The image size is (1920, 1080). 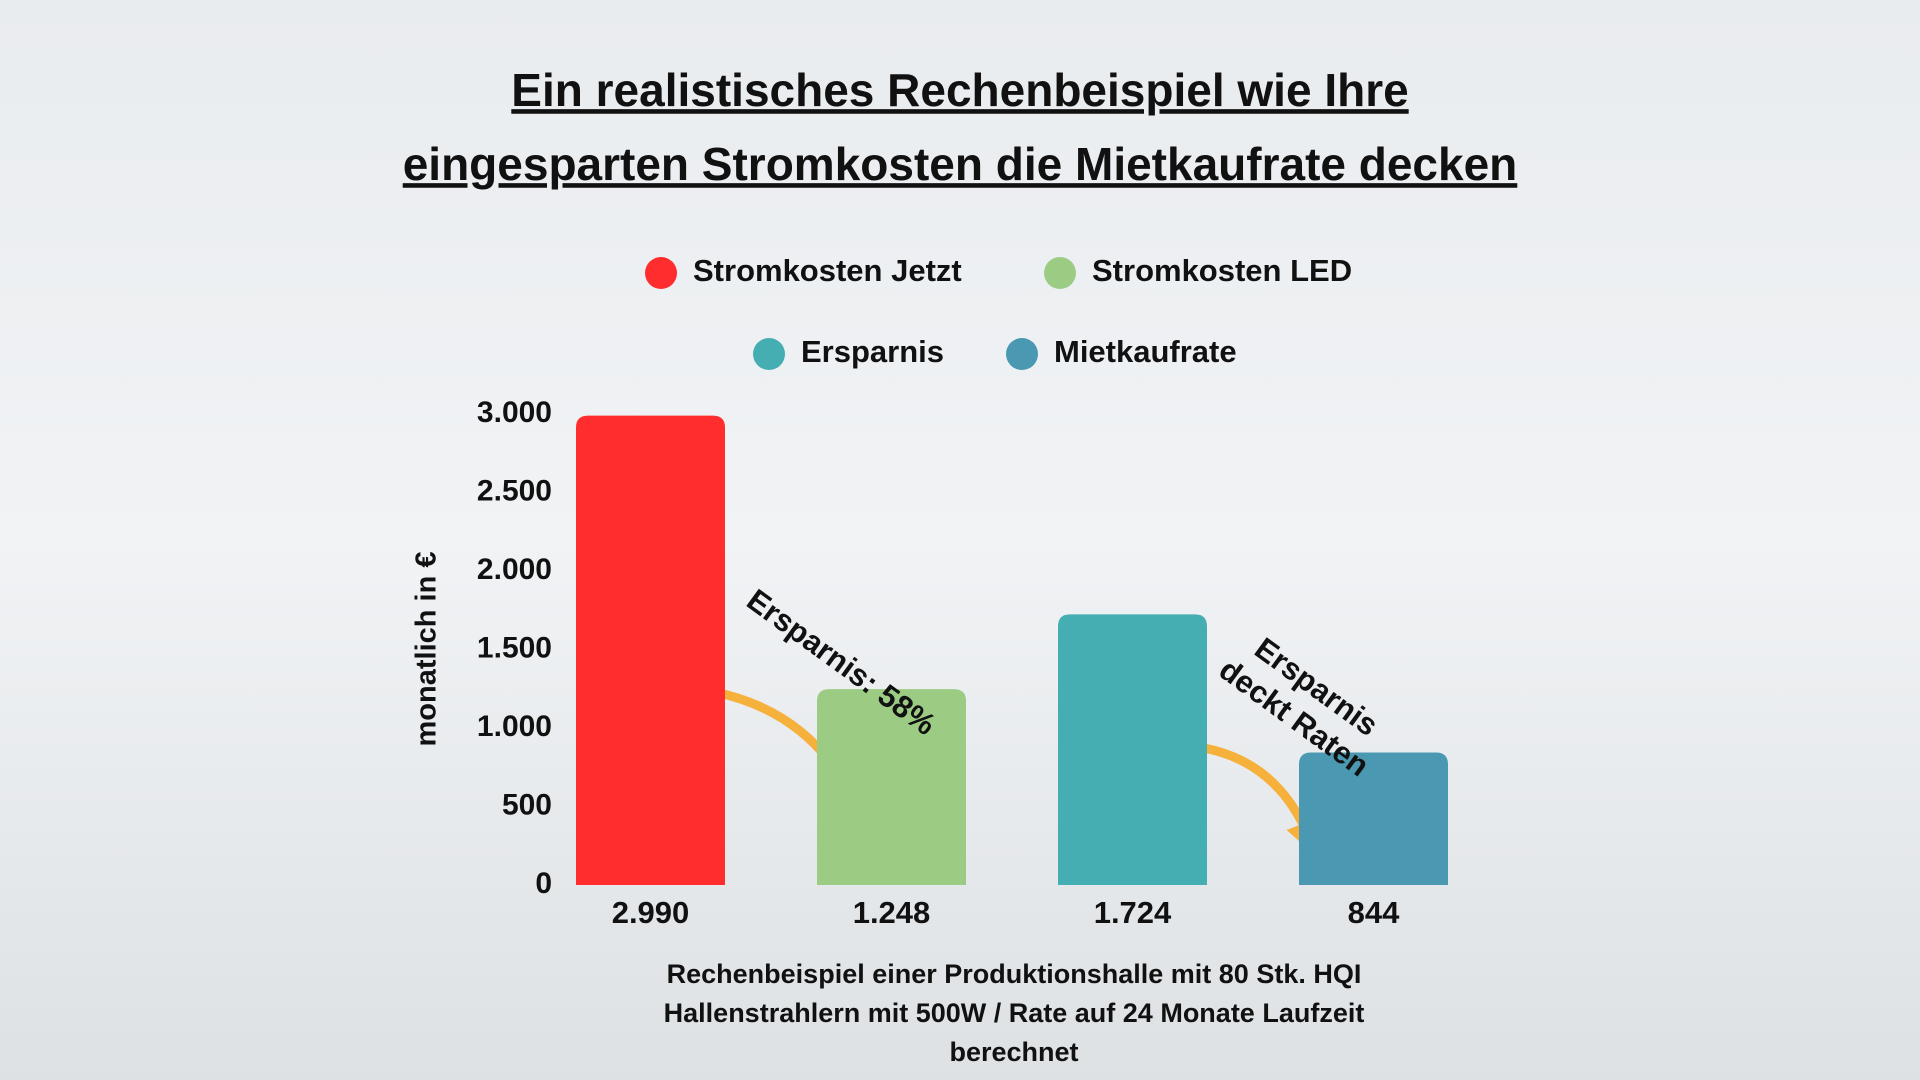 I want to click on legend-label: Stromkosten Jetzt, so click(x=827, y=270).